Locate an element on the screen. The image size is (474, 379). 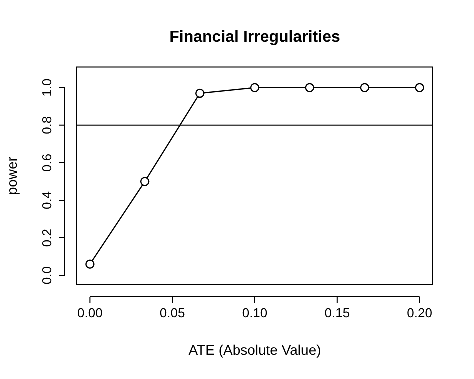
y-tick-label: 0.8 is located at coordinates (47, 125).